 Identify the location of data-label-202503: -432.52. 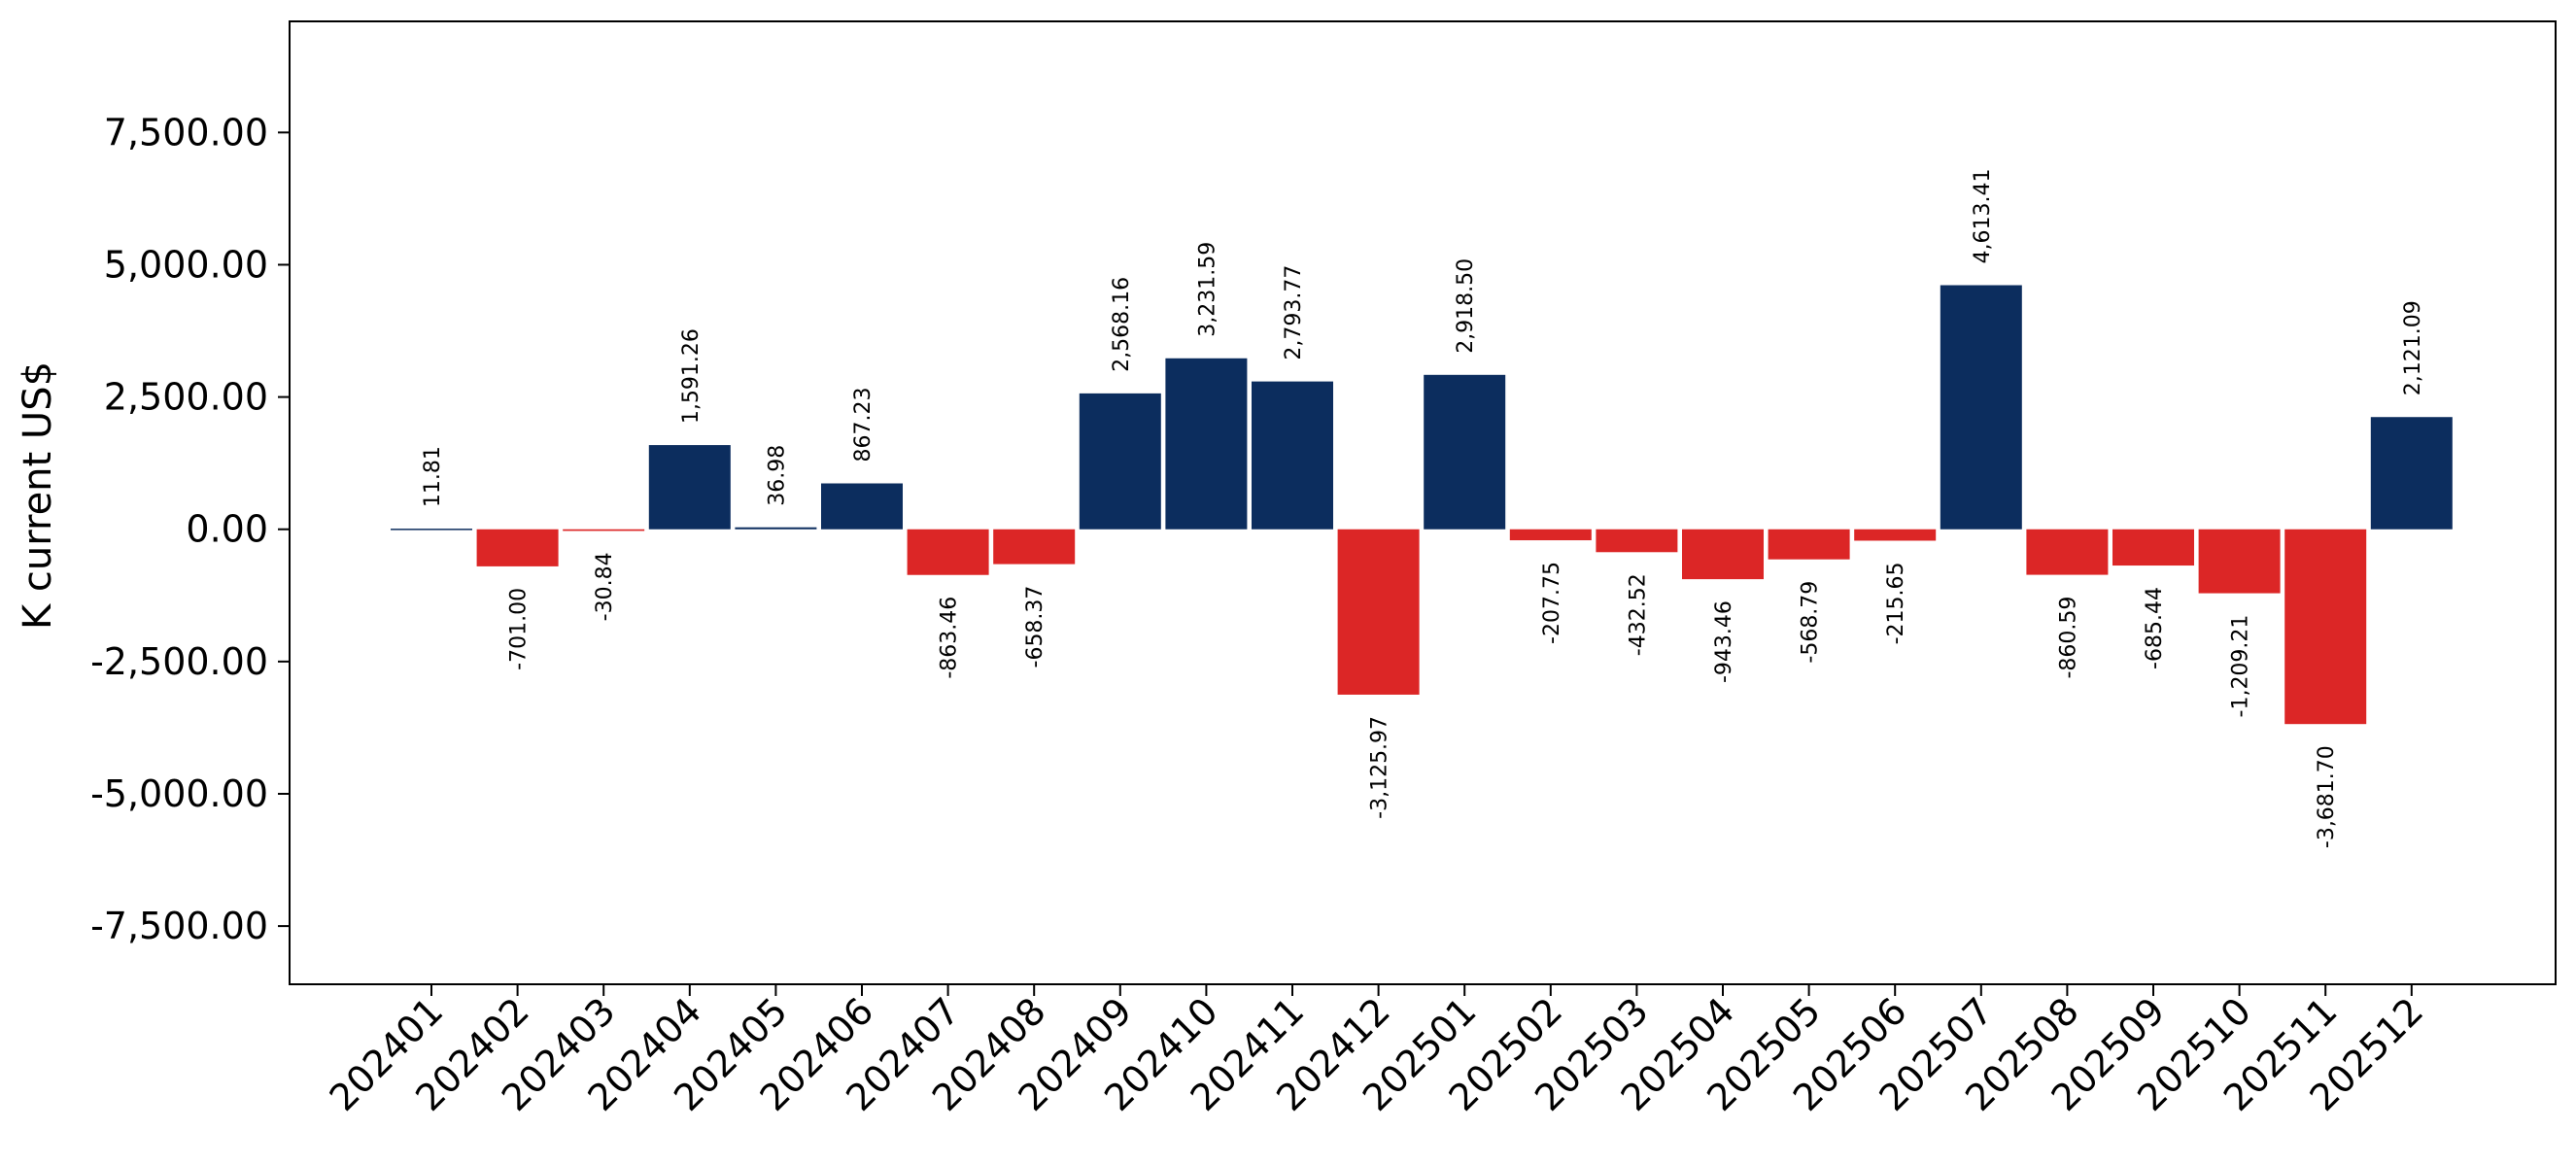
(1638, 614).